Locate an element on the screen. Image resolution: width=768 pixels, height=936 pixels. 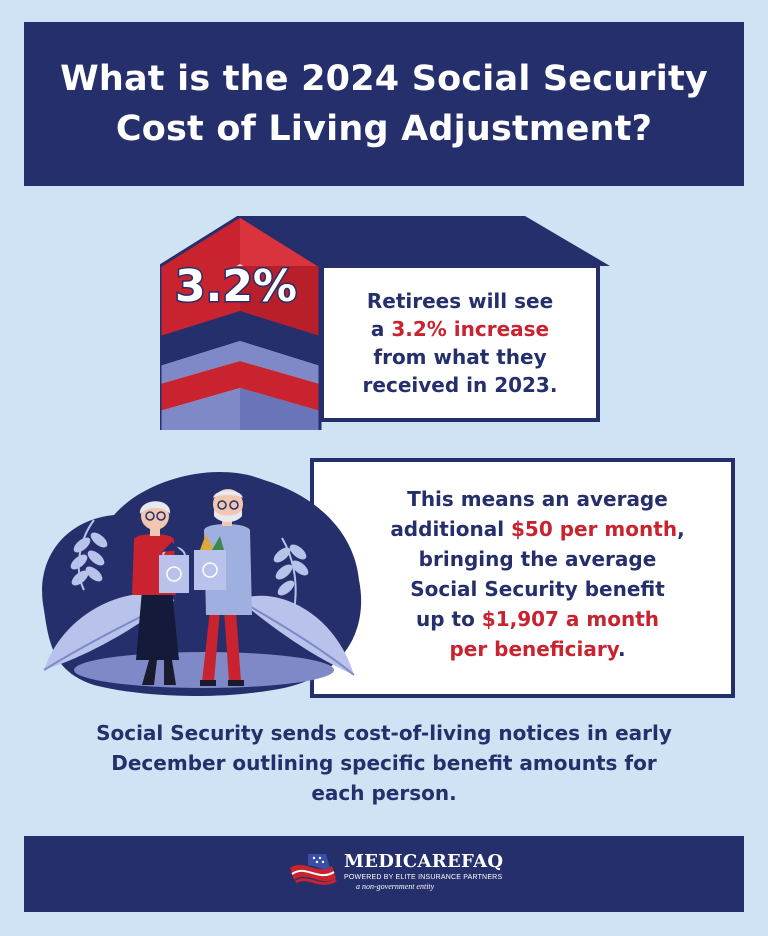
average-benefit-highlight: $1,907 a month is located at coordinates (570, 619).